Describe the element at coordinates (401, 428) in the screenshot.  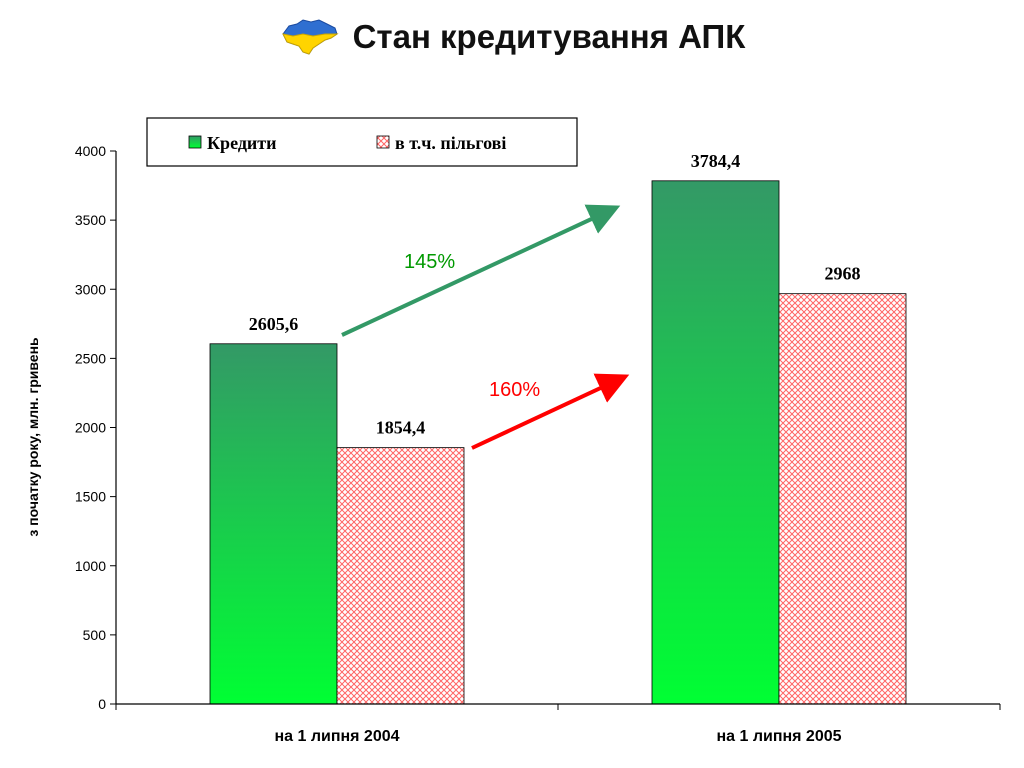
I see `data-label-preferential: 1854,4` at that location.